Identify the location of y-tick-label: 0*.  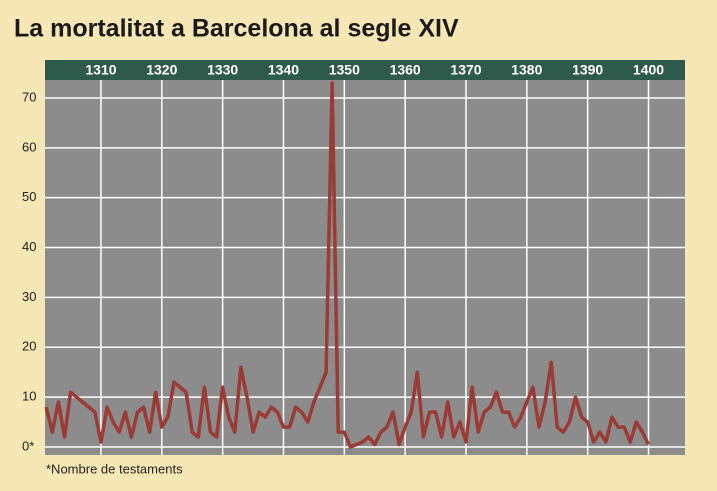
(28, 445).